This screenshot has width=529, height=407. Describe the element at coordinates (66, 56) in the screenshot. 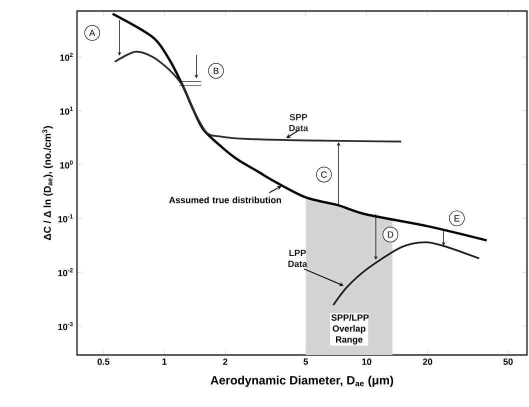

I see `y-tick-label: 10$^{2}$` at that location.